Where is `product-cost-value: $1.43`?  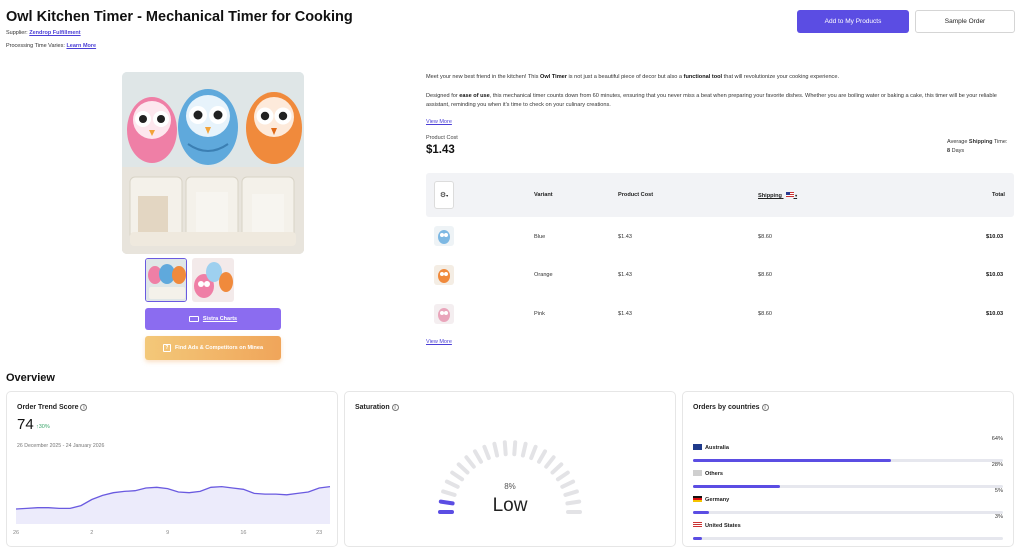 product-cost-value: $1.43 is located at coordinates (440, 150).